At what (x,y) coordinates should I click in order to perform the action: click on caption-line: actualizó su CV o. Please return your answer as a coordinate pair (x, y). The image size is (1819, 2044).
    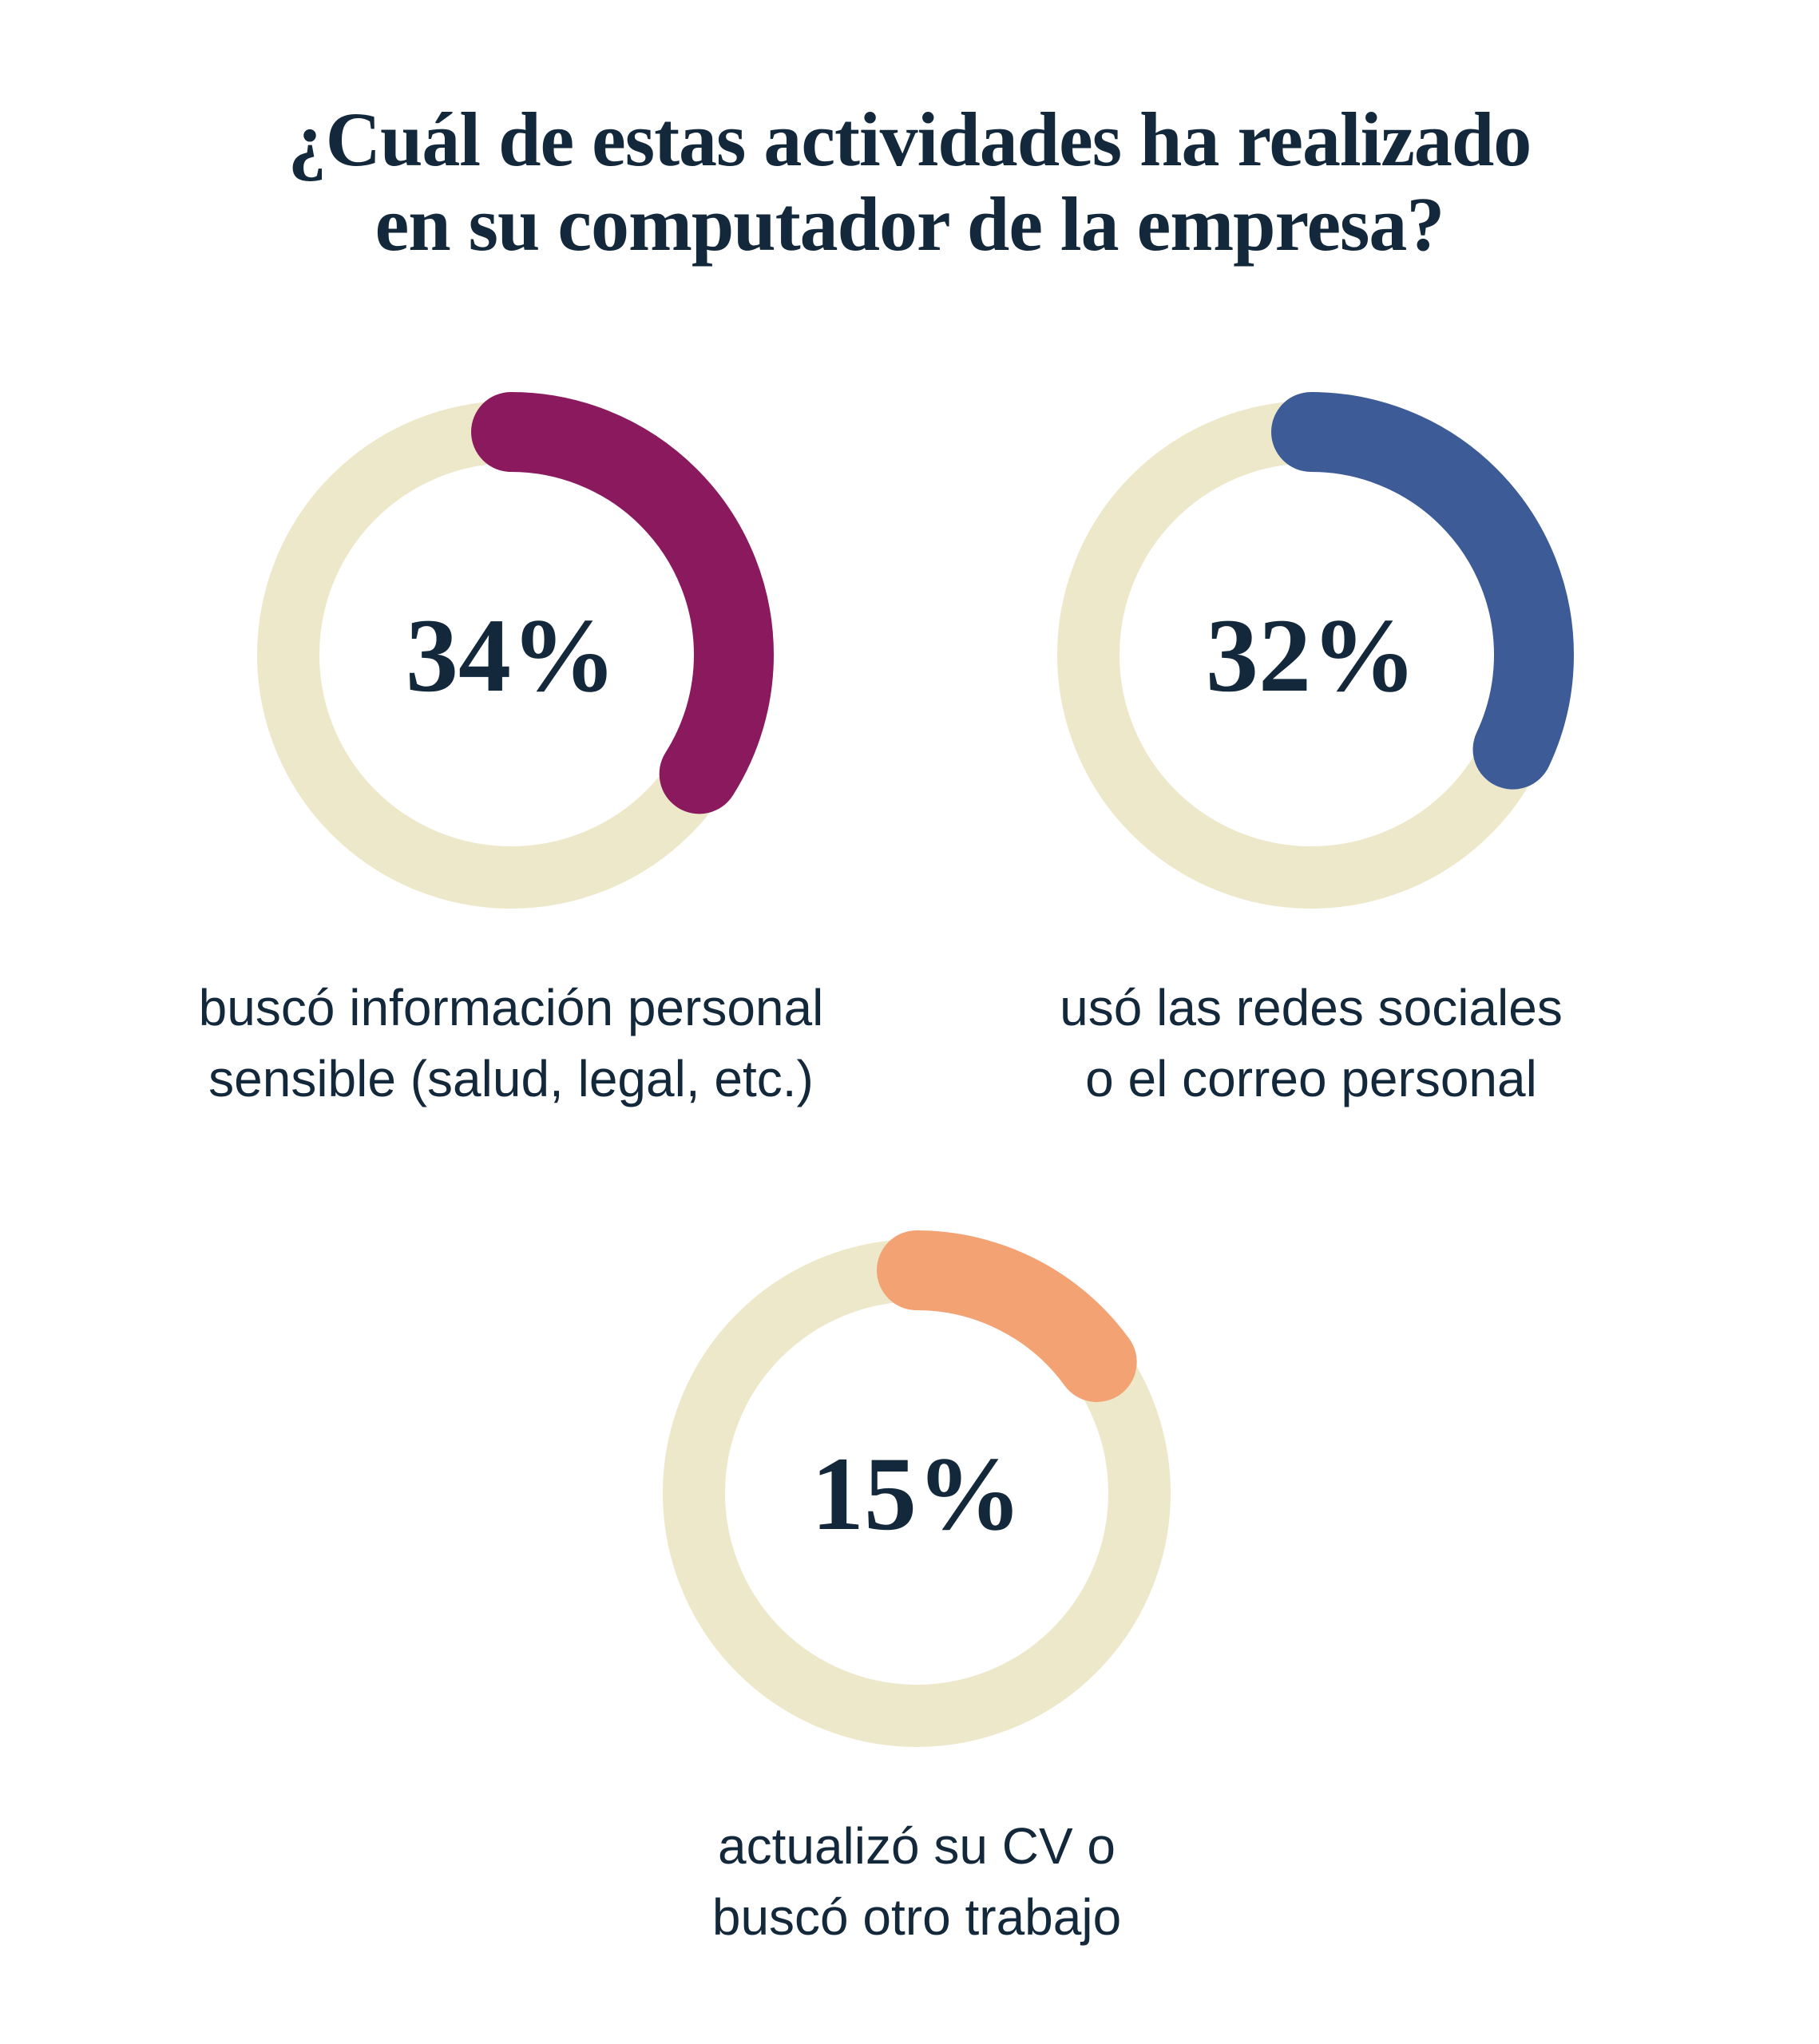
    Looking at the image, I should click on (916, 1846).